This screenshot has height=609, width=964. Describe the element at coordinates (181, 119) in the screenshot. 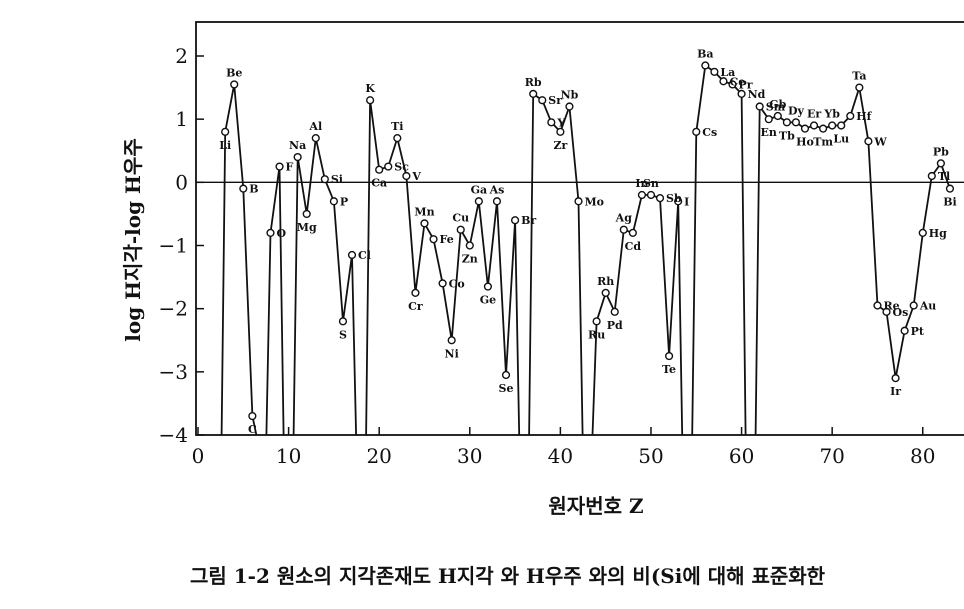

I see `y-tick-label: 1` at that location.